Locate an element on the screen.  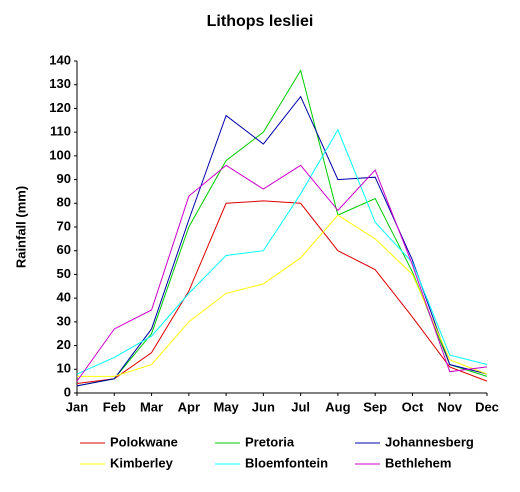
x-tick-label: Mar is located at coordinates (151, 406).